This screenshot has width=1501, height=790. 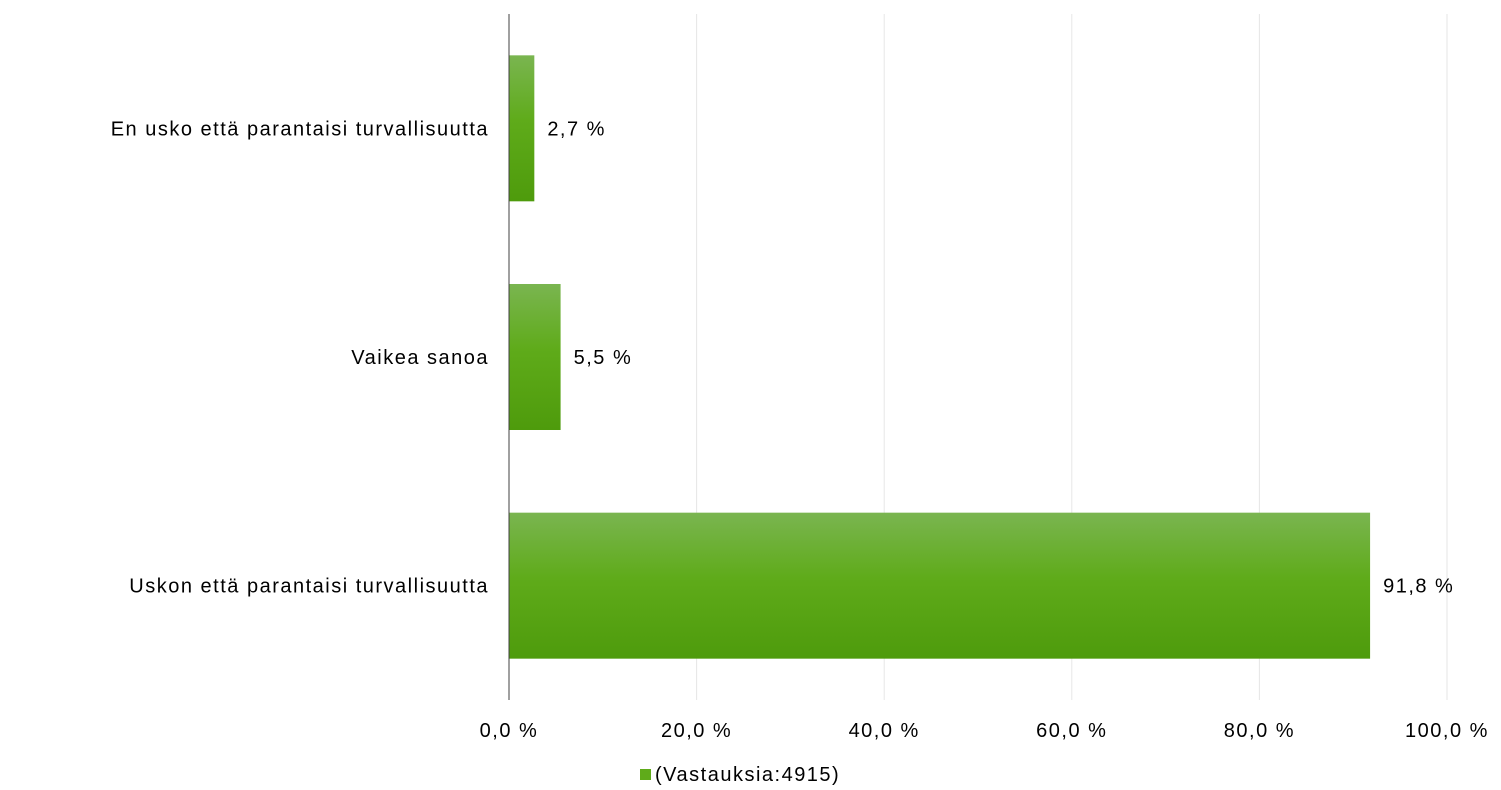 I want to click on category-label: En usko että parantaisi turvallisuutta, so click(x=300, y=129).